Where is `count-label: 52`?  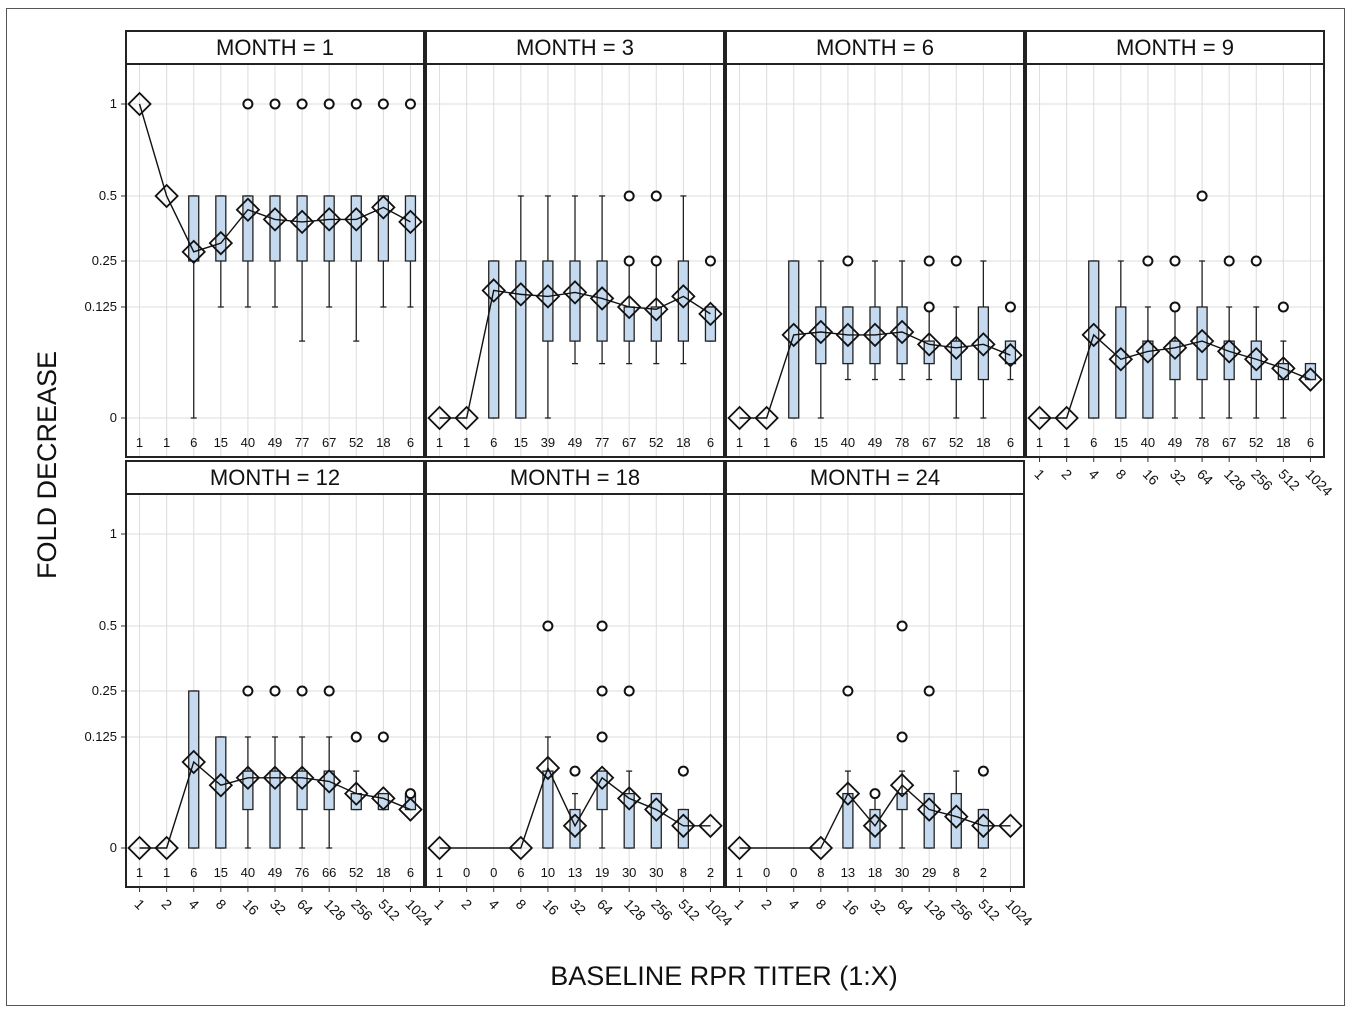 count-label: 52 is located at coordinates (956, 442).